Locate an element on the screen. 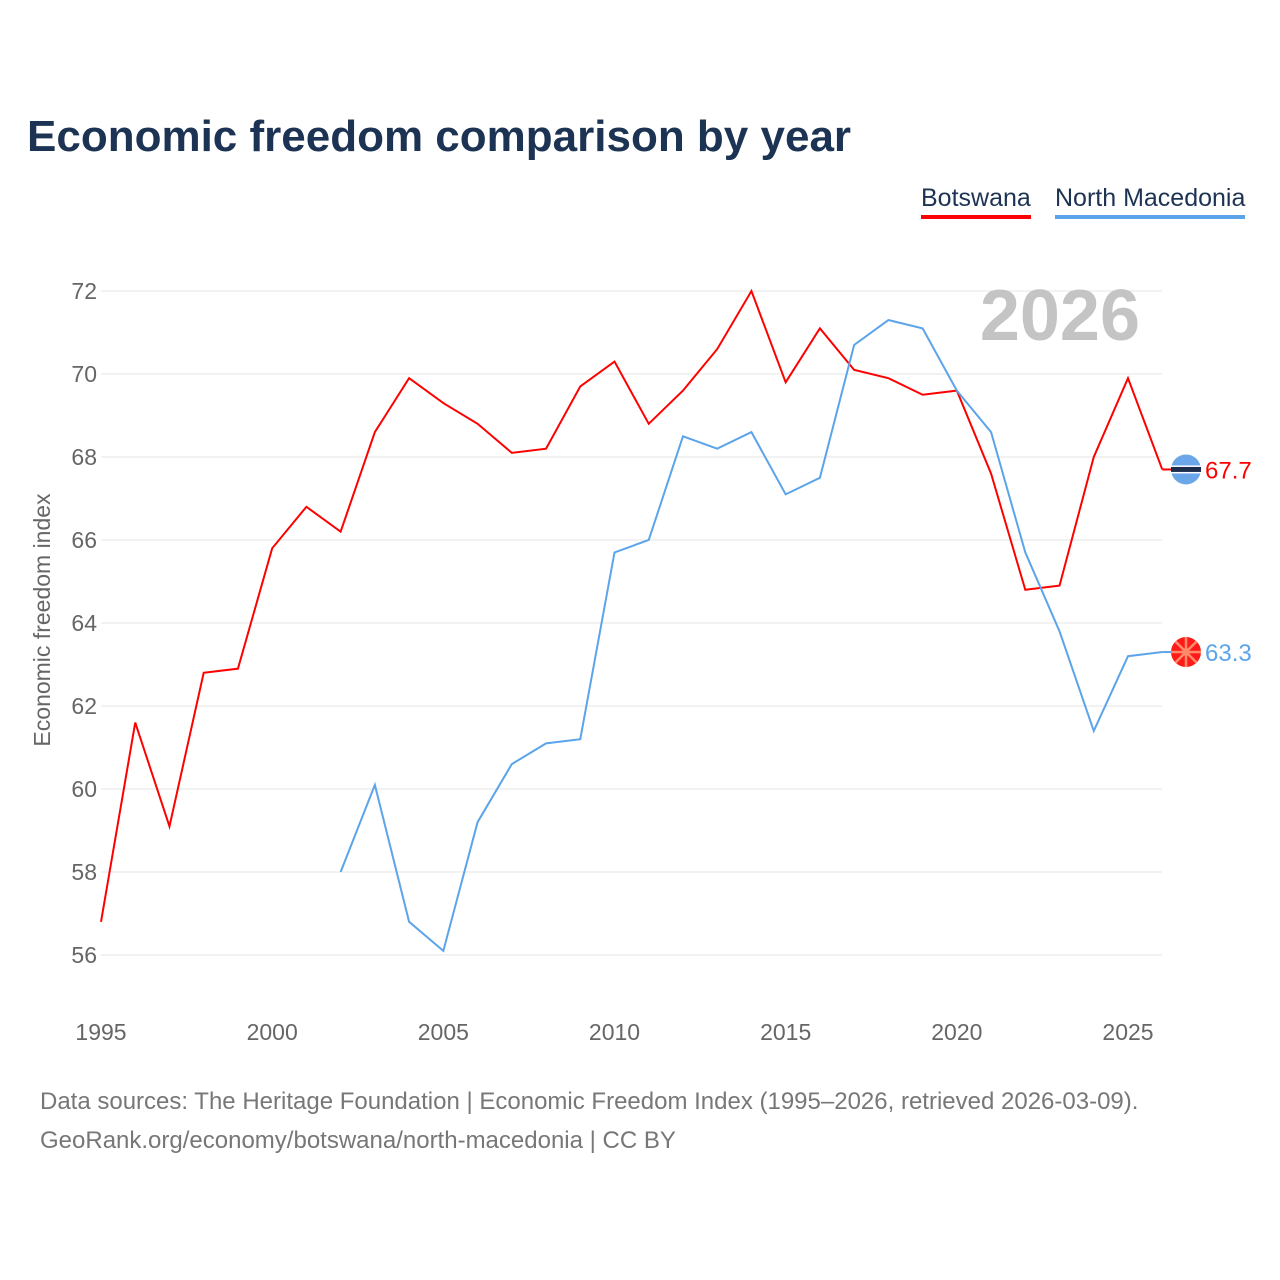 Image resolution: width=1280 pixels, height=1280 pixels. legend-north-macedonia: North Macedonia is located at coordinates (1150, 201).